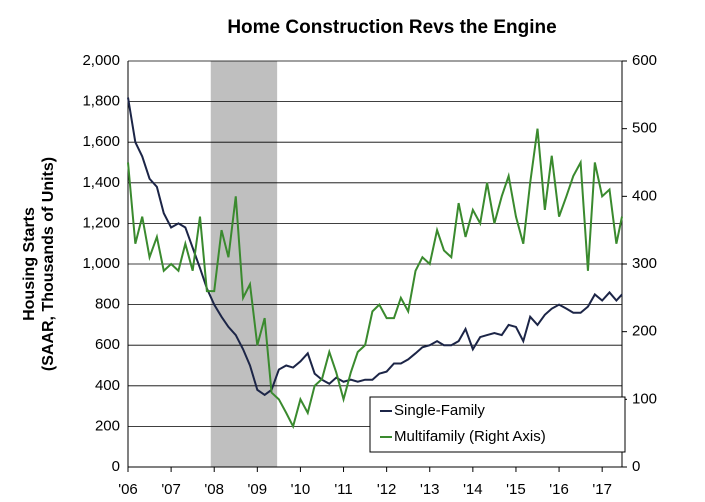 This screenshot has width=705, height=502. Describe the element at coordinates (107, 385) in the screenshot. I see `y-tick-label: 400` at that location.